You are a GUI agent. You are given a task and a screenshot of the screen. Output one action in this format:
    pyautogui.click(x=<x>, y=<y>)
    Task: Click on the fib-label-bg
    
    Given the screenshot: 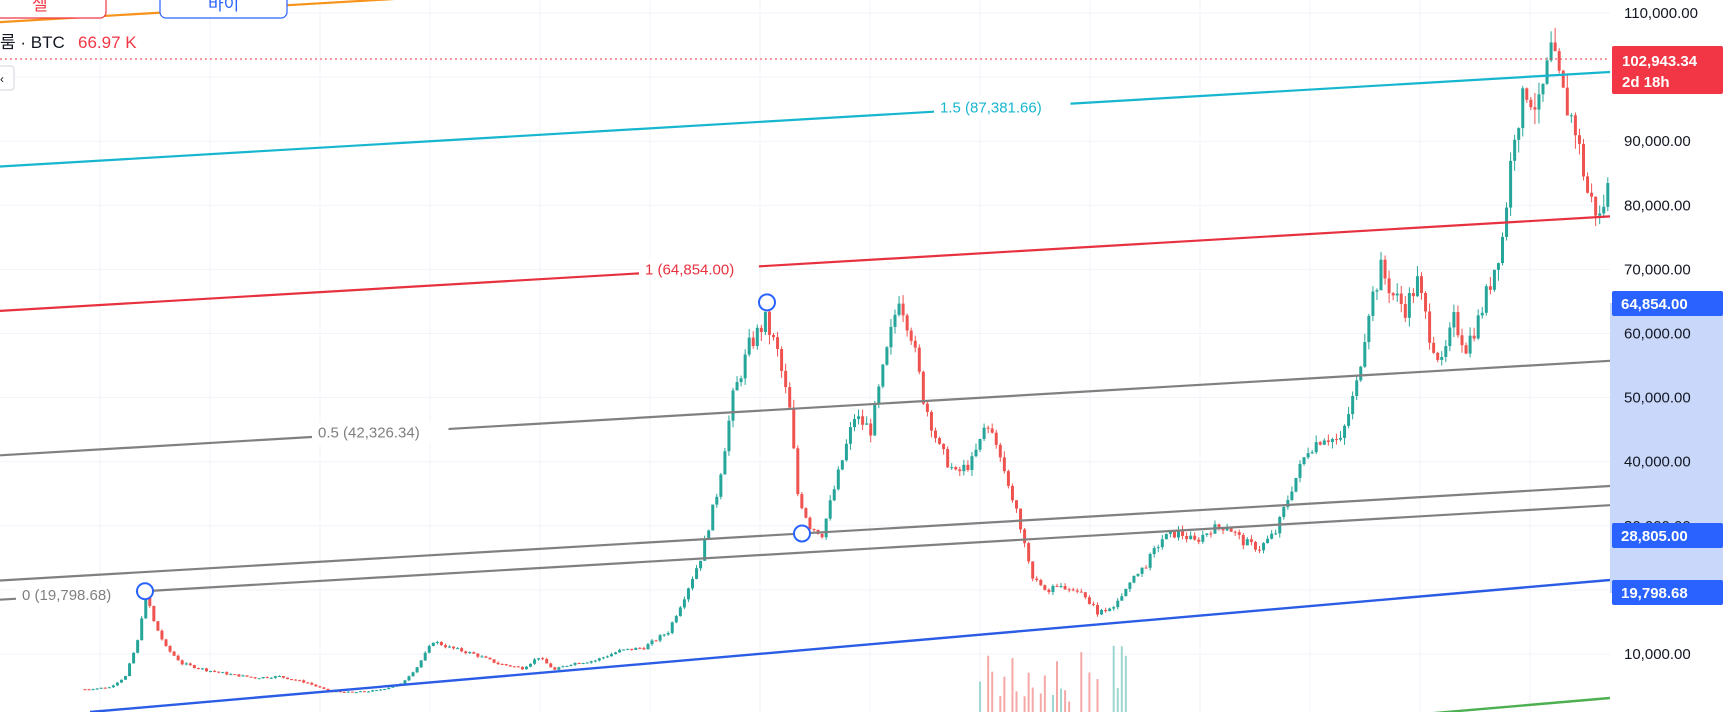 What is the action you would take?
    pyautogui.click(x=1002, y=107)
    